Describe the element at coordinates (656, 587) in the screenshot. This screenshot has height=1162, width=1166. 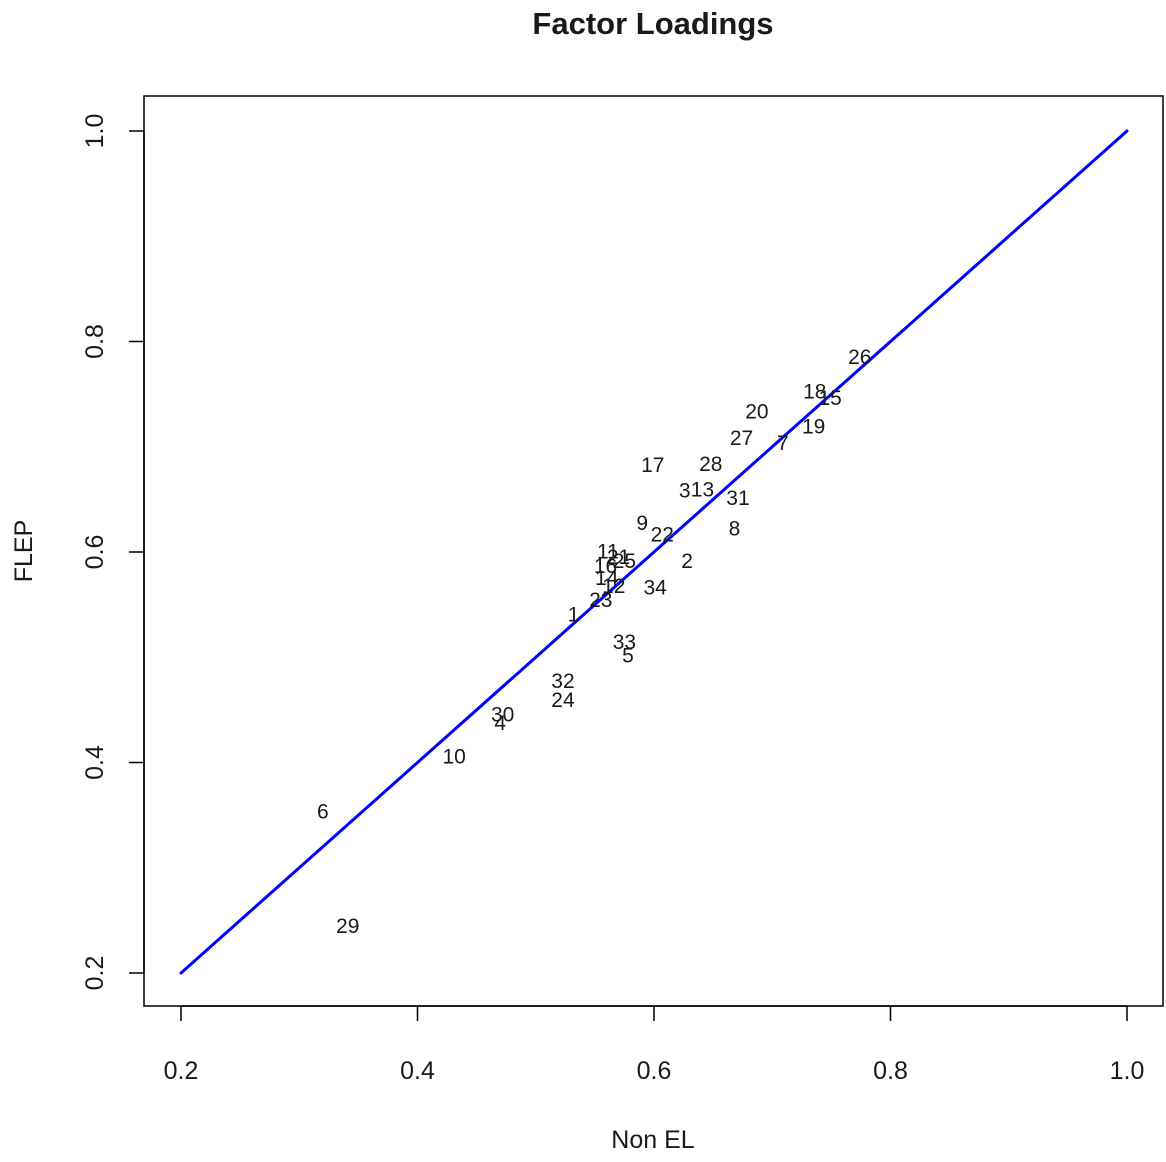
I see `data-point-label: 34` at that location.